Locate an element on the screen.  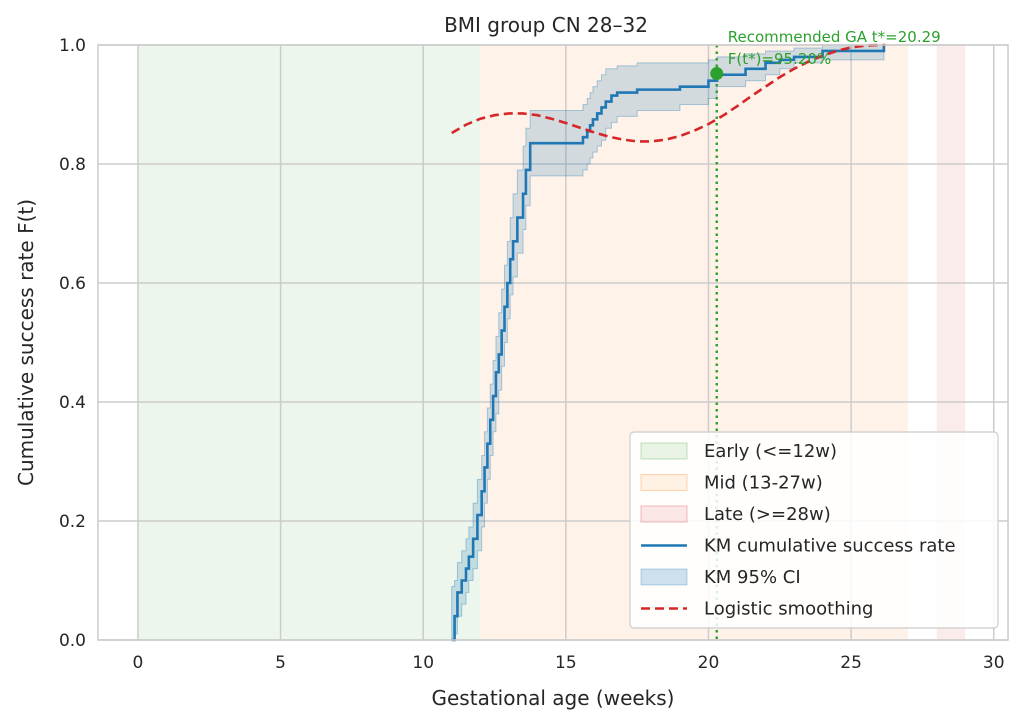
legend-label: Early (<=12w) is located at coordinates (770, 451).